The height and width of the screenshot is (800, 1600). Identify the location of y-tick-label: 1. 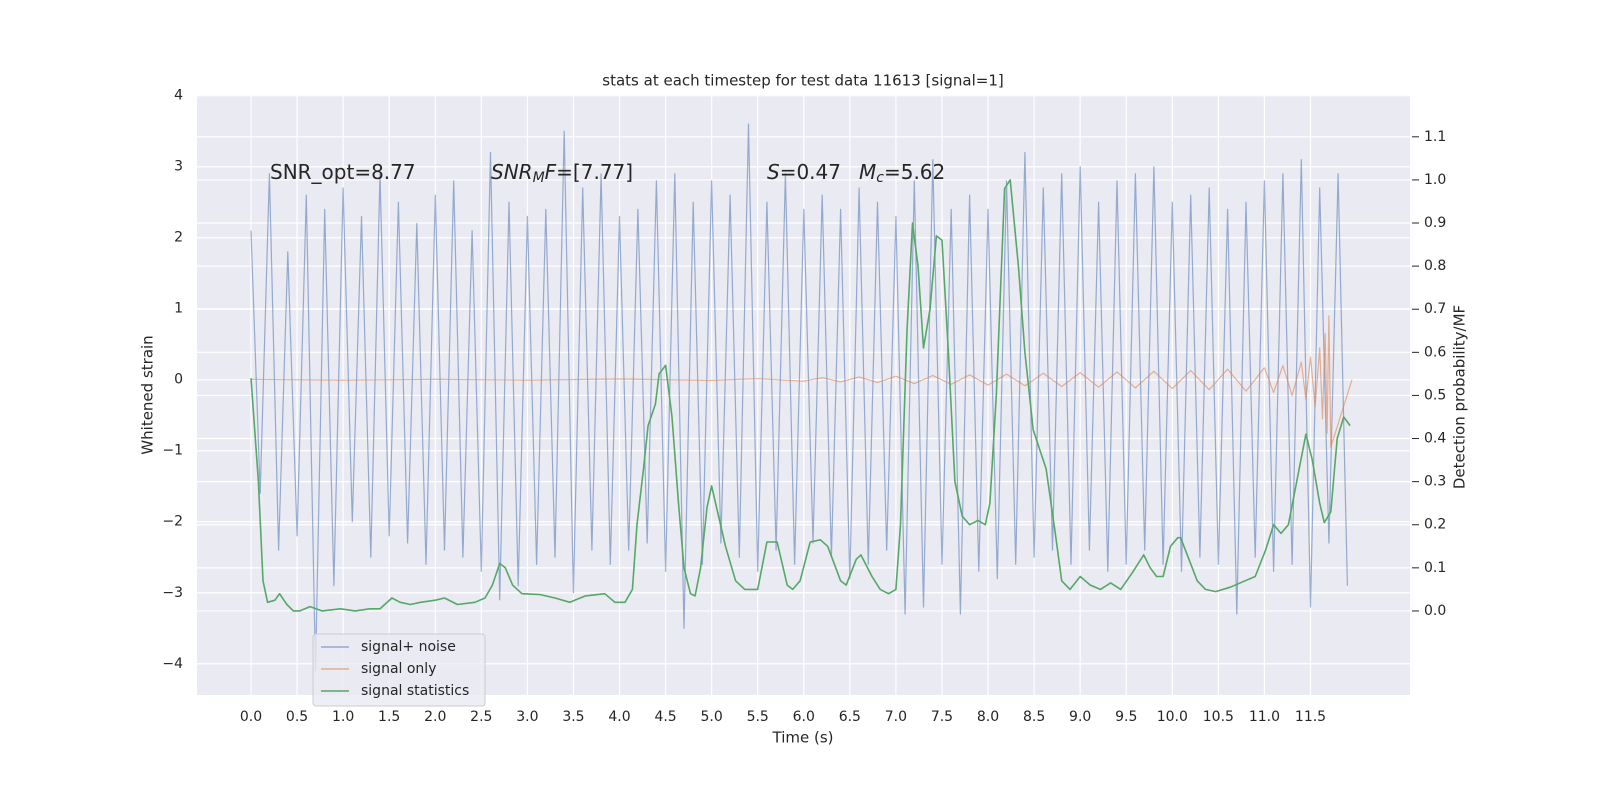
(178, 309).